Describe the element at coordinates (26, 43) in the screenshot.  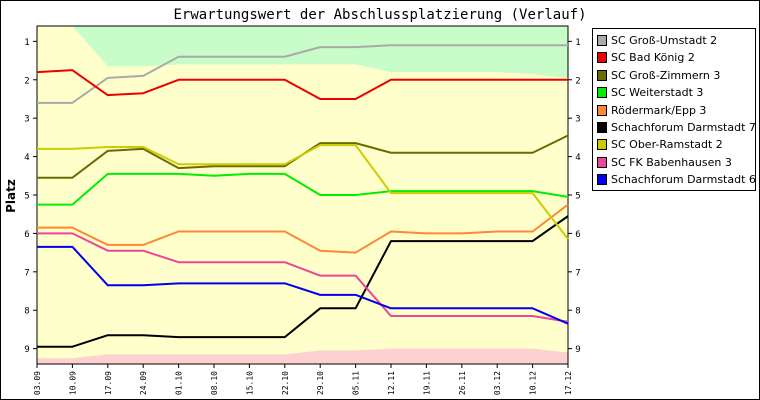
I see `y-tick-label-left: 1` at that location.